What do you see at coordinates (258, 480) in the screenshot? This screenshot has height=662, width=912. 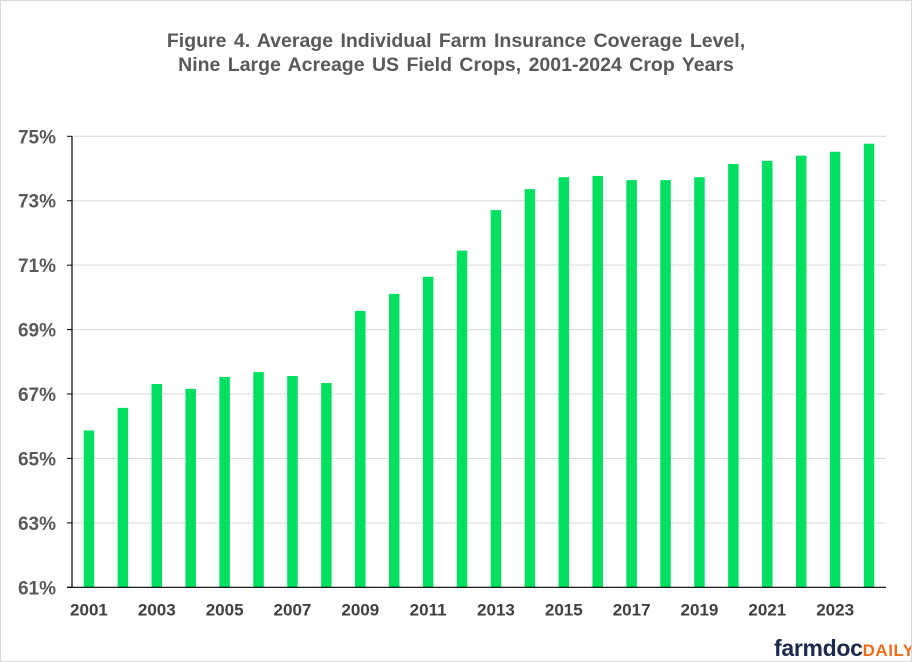 I see `bar-2006` at bounding box center [258, 480].